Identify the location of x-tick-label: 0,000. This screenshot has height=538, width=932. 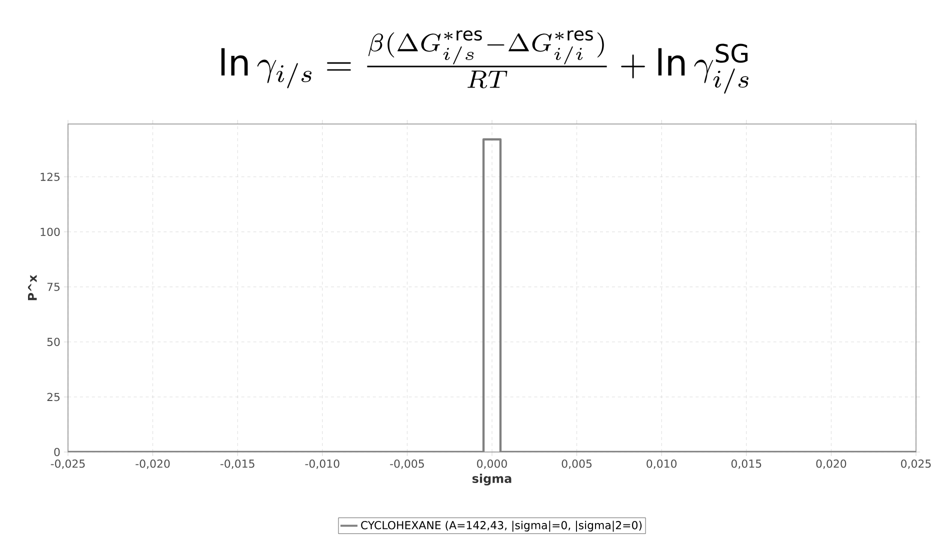
(492, 464).